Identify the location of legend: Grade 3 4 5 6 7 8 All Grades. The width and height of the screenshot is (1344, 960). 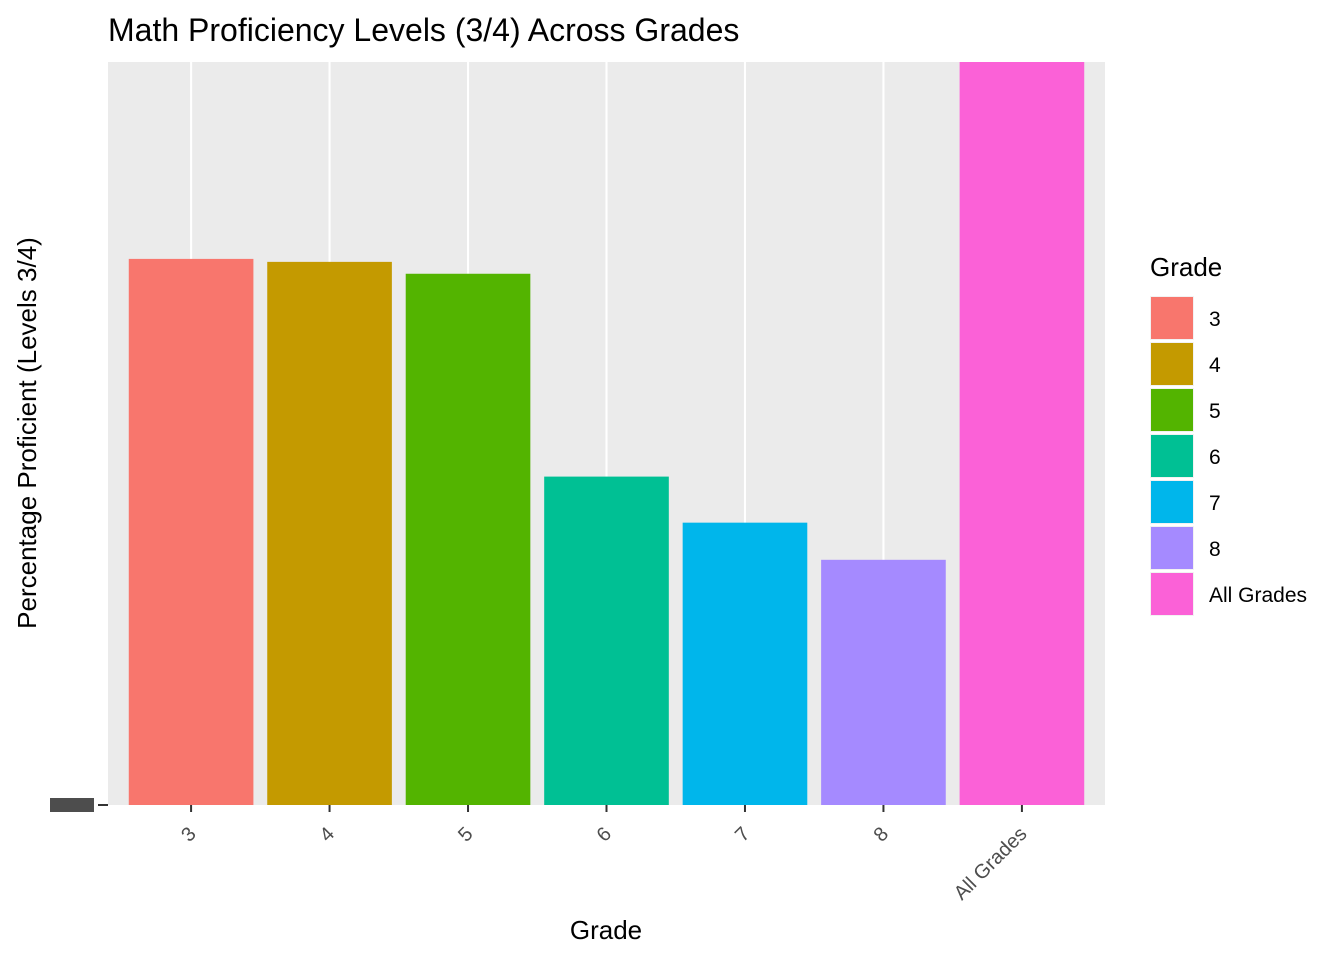
(1228, 434).